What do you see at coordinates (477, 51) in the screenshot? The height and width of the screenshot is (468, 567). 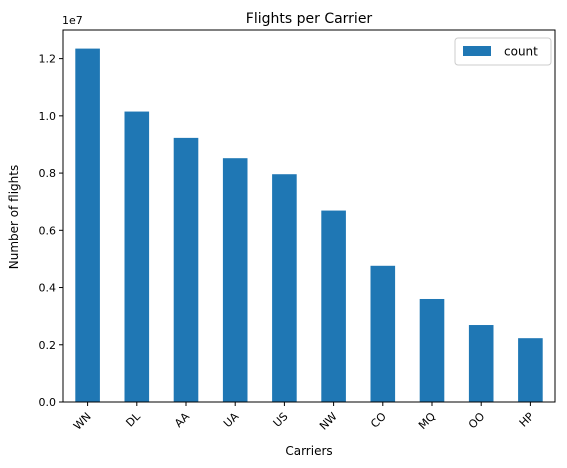 I see `legend-swatch` at bounding box center [477, 51].